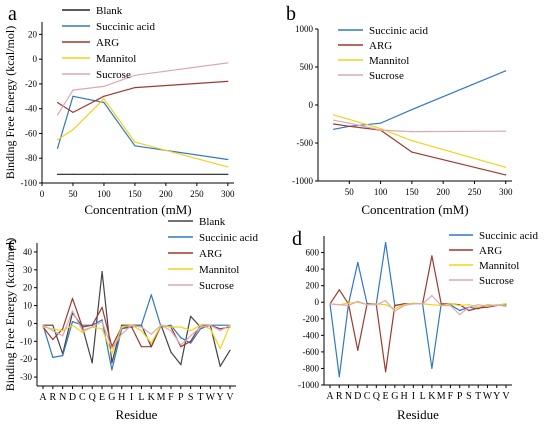 This screenshot has width=550, height=424. Describe the element at coordinates (311, 319) in the screenshot. I see `y-tick-label: -200` at that location.